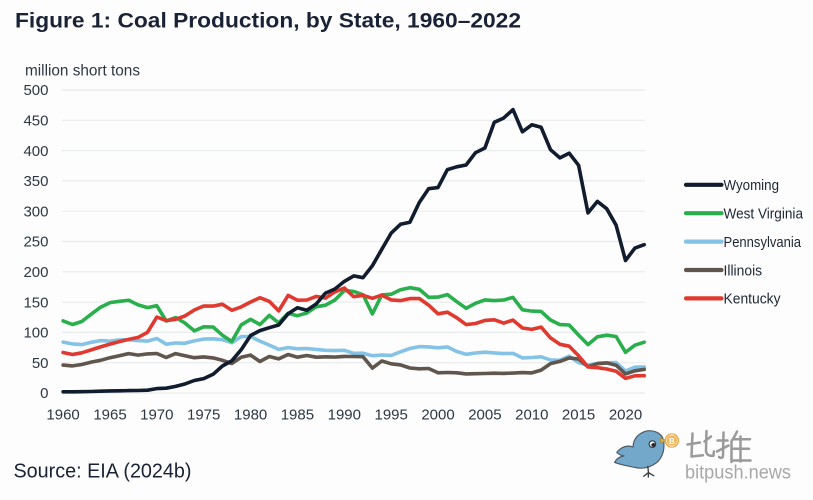  What do you see at coordinates (109, 415) in the screenshot?
I see `svg-text: 1965` at bounding box center [109, 415].